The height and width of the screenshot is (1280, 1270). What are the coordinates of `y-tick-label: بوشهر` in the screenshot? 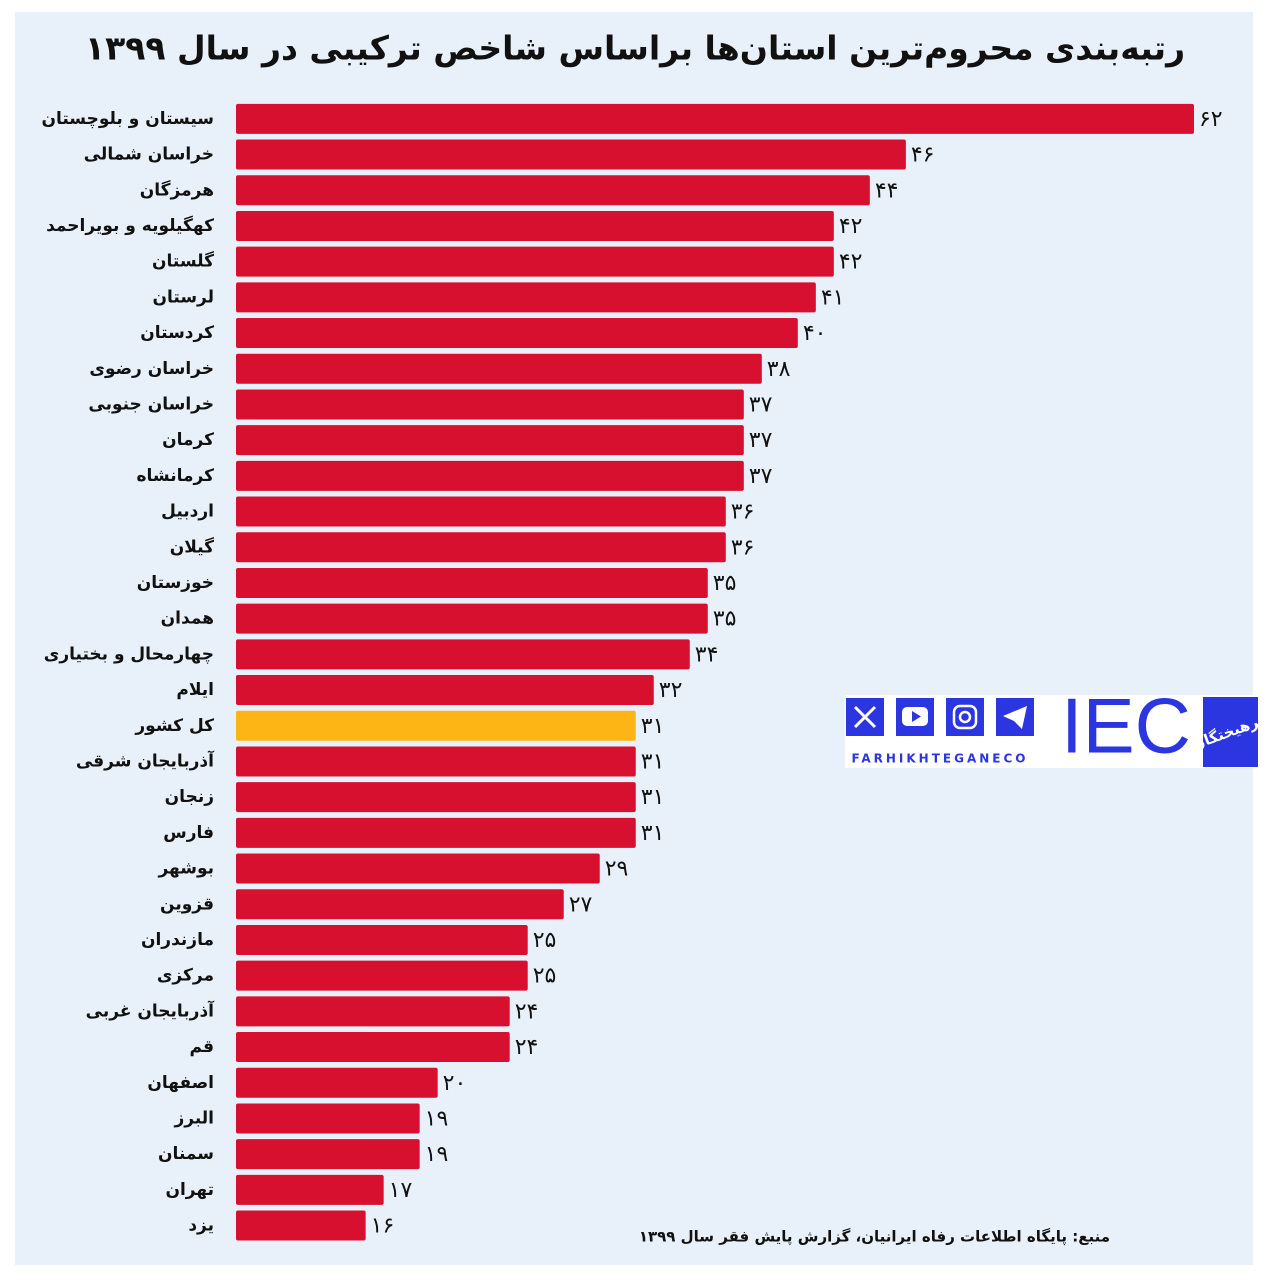 It's located at (185, 869).